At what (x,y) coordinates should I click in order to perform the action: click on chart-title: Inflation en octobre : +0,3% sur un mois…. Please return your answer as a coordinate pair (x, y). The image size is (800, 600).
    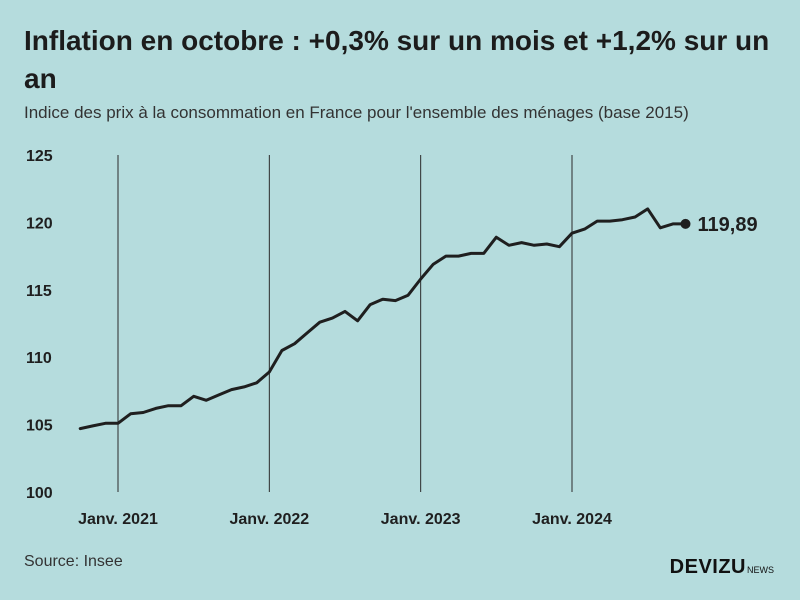
    Looking at the image, I should click on (397, 59).